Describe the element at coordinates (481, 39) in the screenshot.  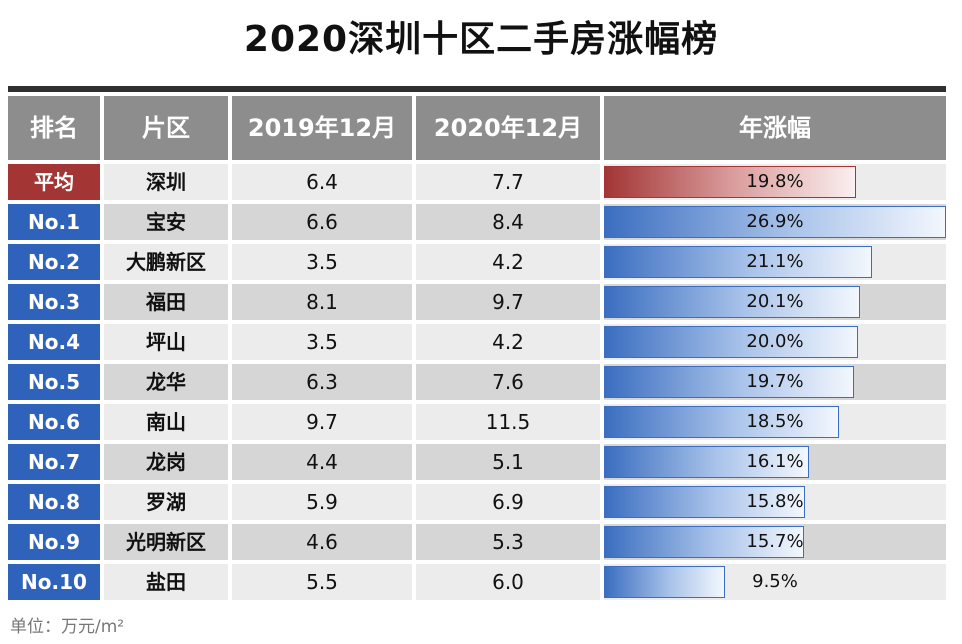
I see `page-title: 2020深圳十区二手房涨幅榜` at that location.